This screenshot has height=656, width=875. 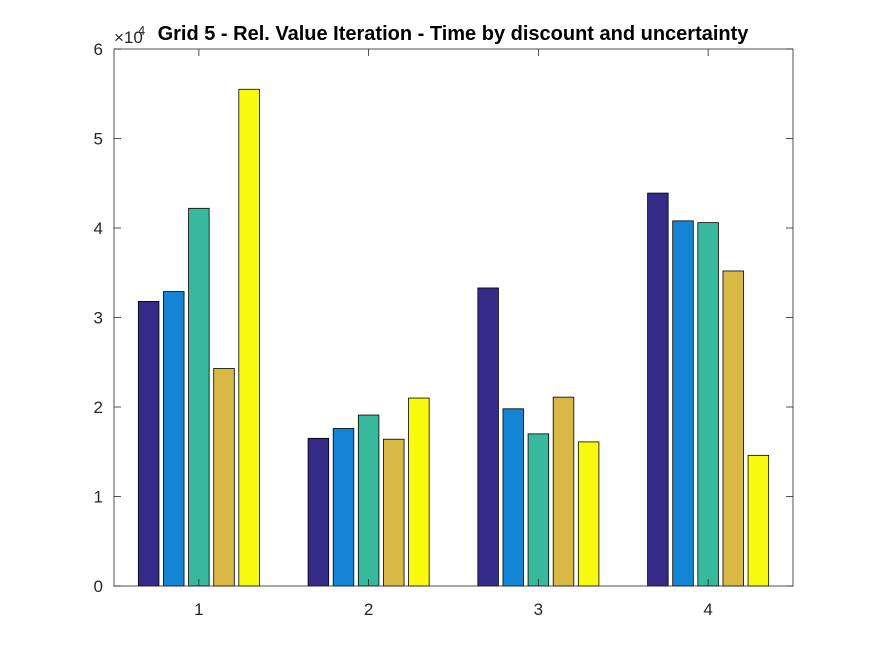 I want to click on x-tick-label: 1, so click(x=198, y=609).